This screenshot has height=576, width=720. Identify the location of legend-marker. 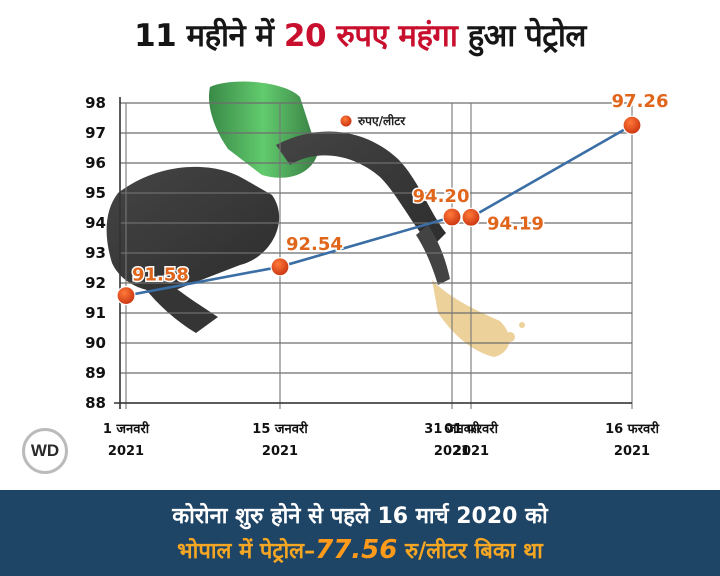
(346, 121).